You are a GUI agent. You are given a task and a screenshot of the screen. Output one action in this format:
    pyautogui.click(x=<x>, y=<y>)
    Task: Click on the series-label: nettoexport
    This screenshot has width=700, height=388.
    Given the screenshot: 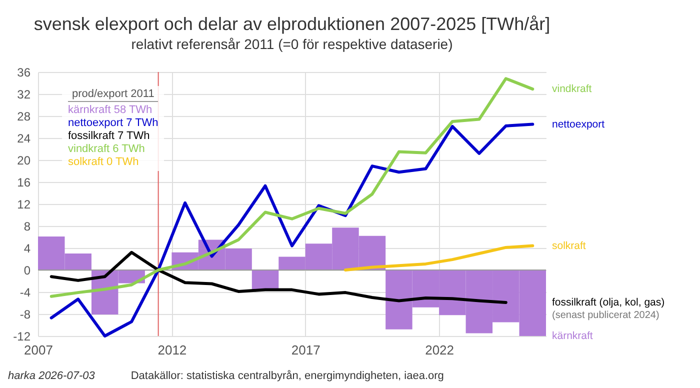 What is the action you would take?
    pyautogui.click(x=578, y=124)
    